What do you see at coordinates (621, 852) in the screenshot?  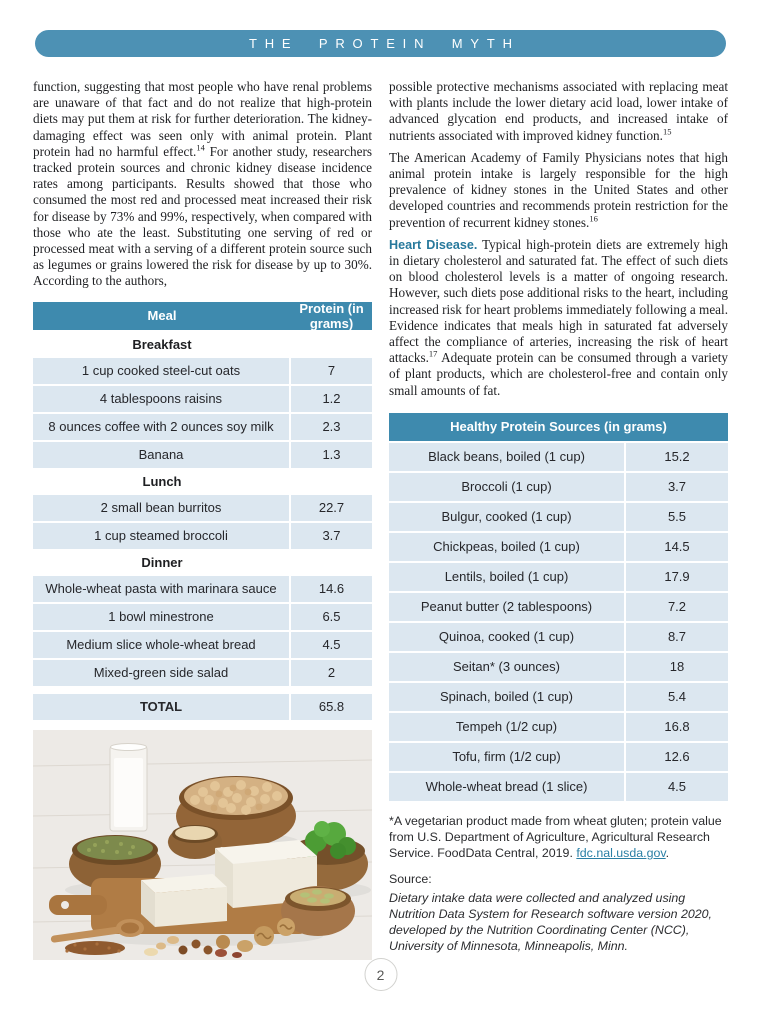 I see `usda-link: fdc.nal.usda.gov` at bounding box center [621, 852].